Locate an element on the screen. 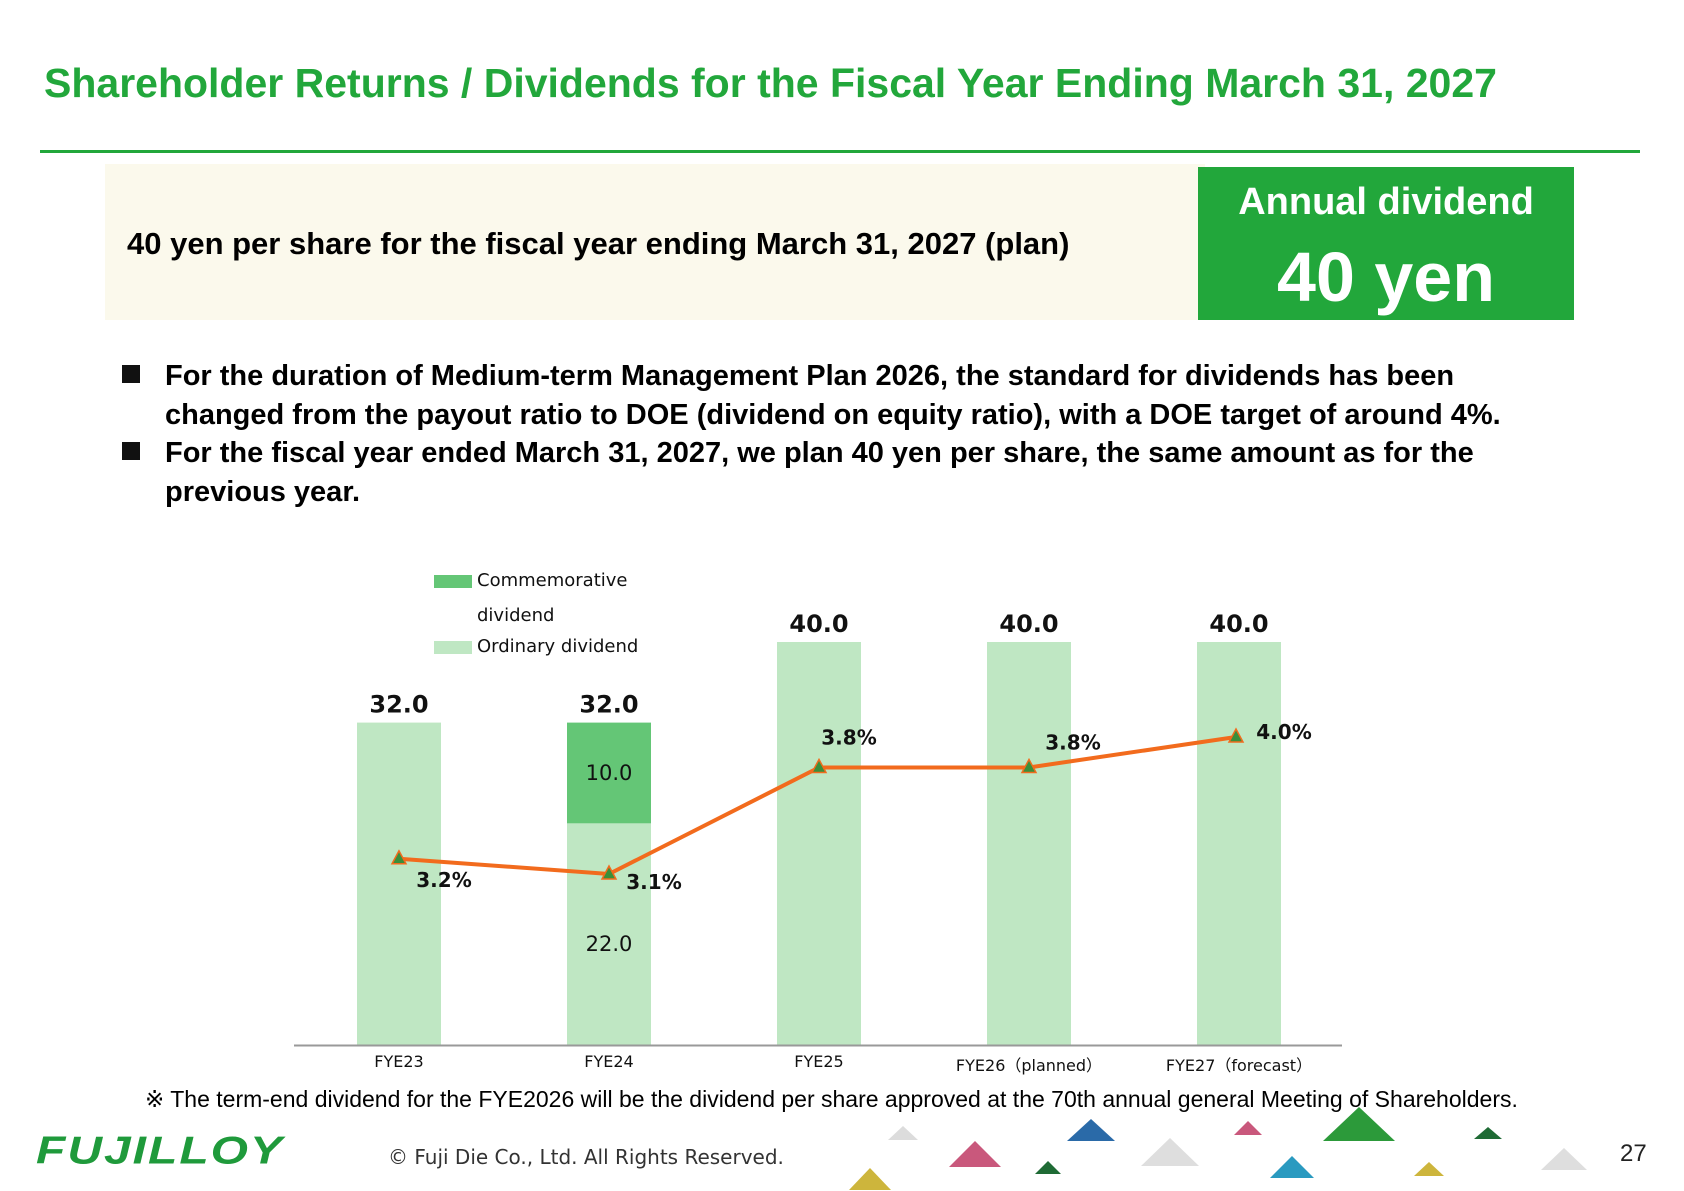 Image resolution: width=1684 pixels, height=1191 pixels. legend-swatch-commemorative is located at coordinates (453, 581).